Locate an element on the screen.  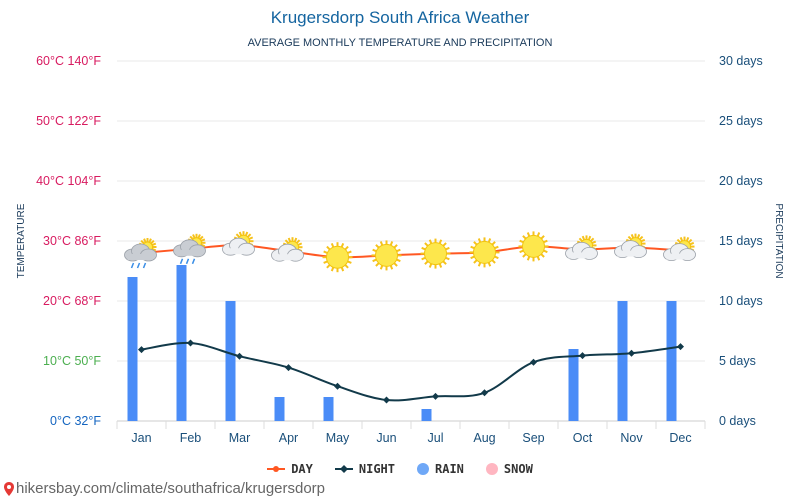
night-temperature-line is located at coordinates (411, 371).